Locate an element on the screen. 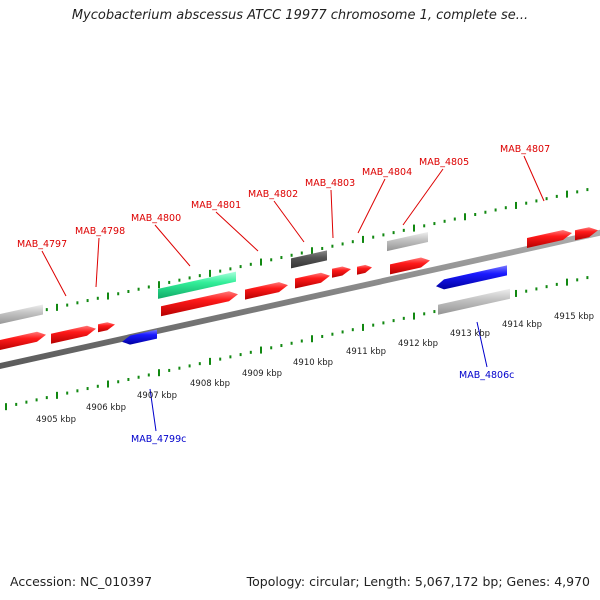 The width and height of the screenshot is (600, 600). gene-label-reverse: MAB_4806c is located at coordinates (486, 375).